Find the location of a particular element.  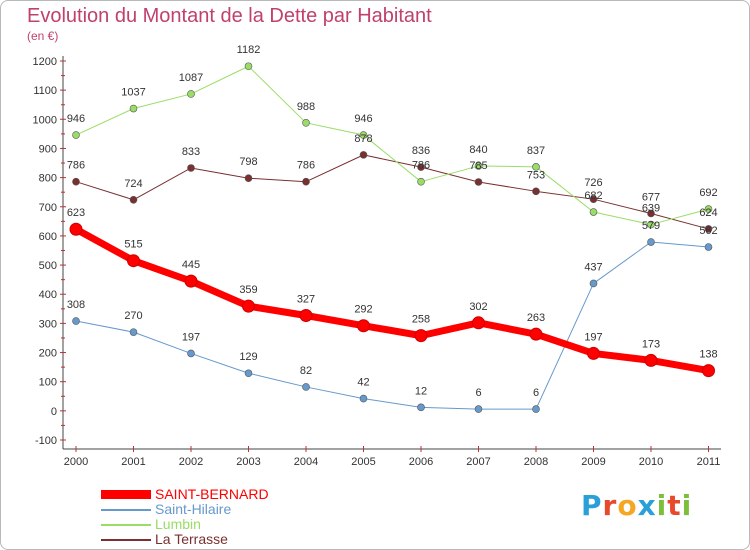

data-label: 6 is located at coordinates (478, 393).